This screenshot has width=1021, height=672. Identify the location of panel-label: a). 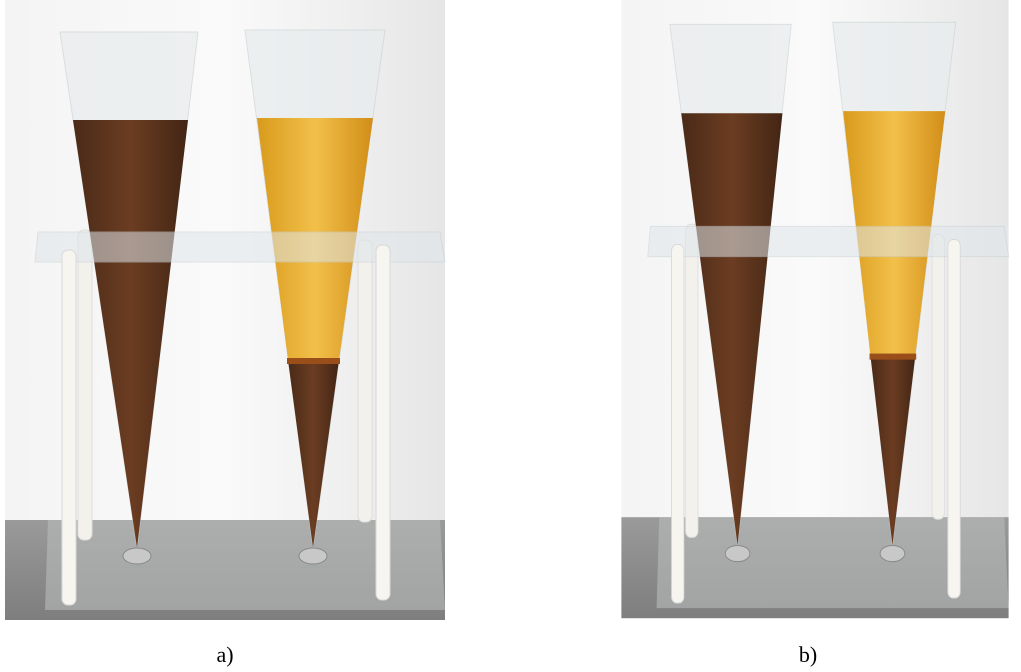
(224, 654).